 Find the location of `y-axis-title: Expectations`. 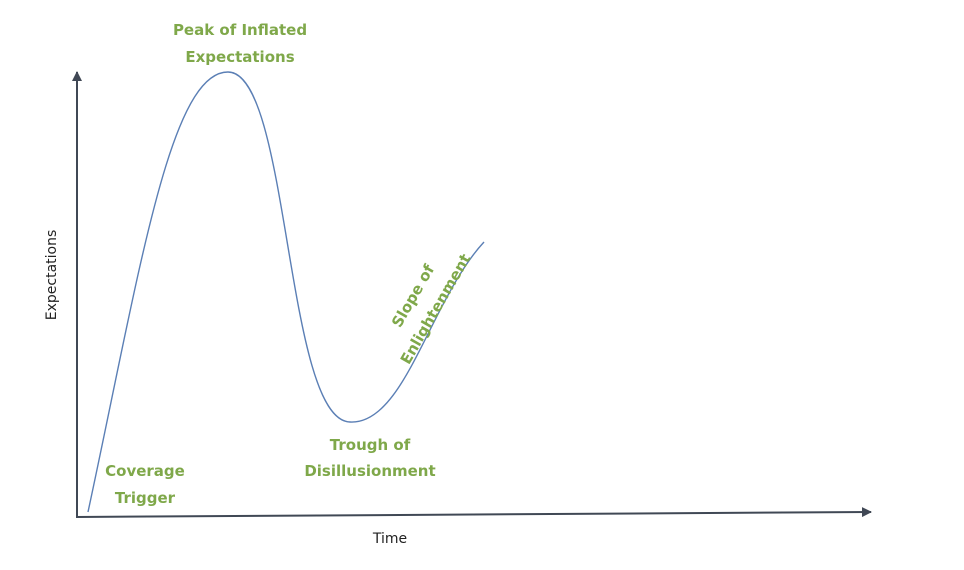

y-axis-title: Expectations is located at coordinates (52, 275).